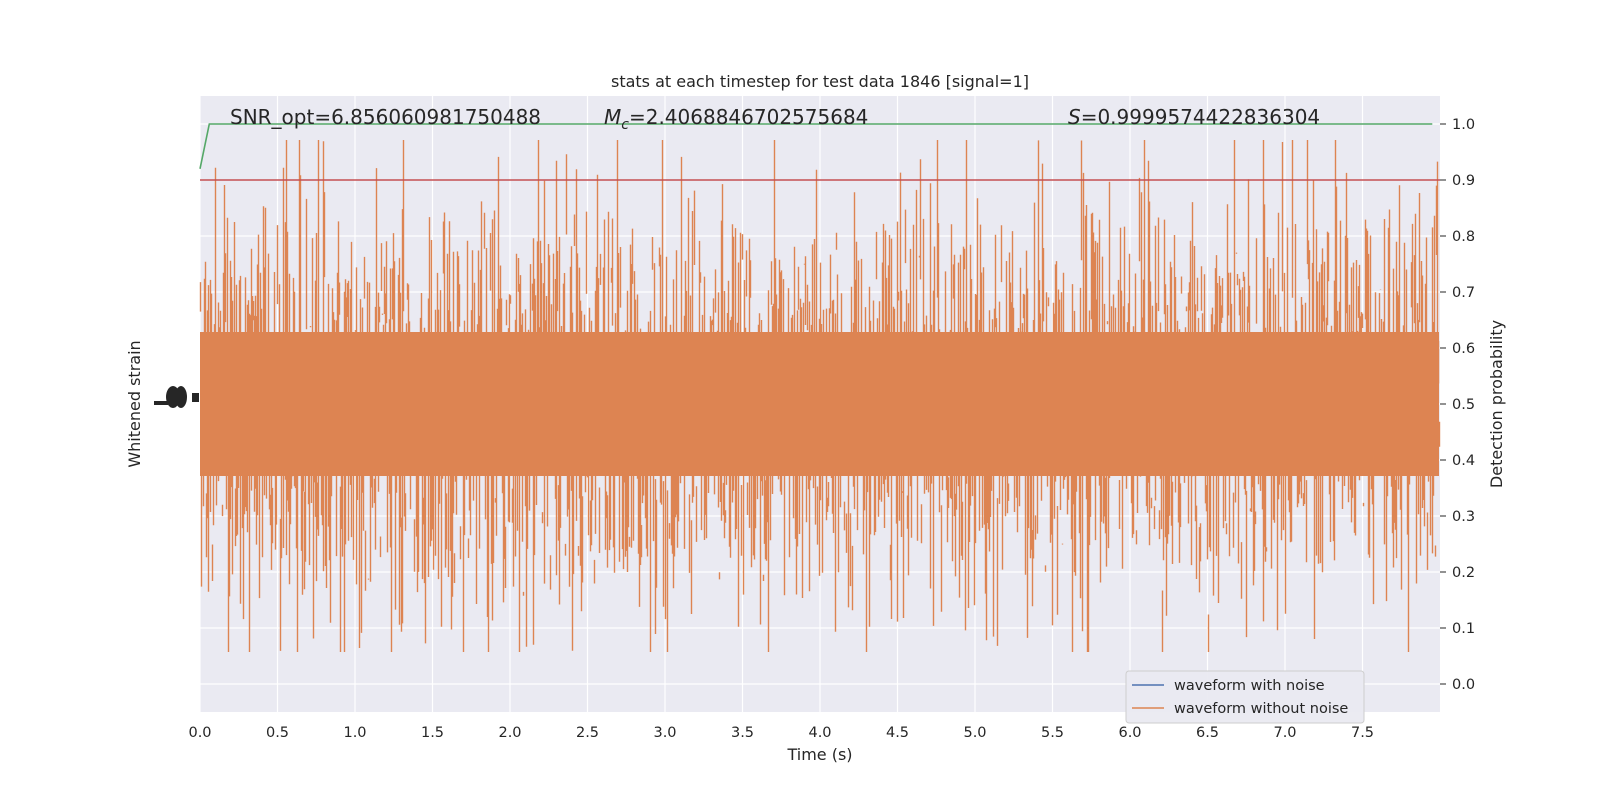  I want to click on y-tick-label-right: 0.6, so click(1463, 349).